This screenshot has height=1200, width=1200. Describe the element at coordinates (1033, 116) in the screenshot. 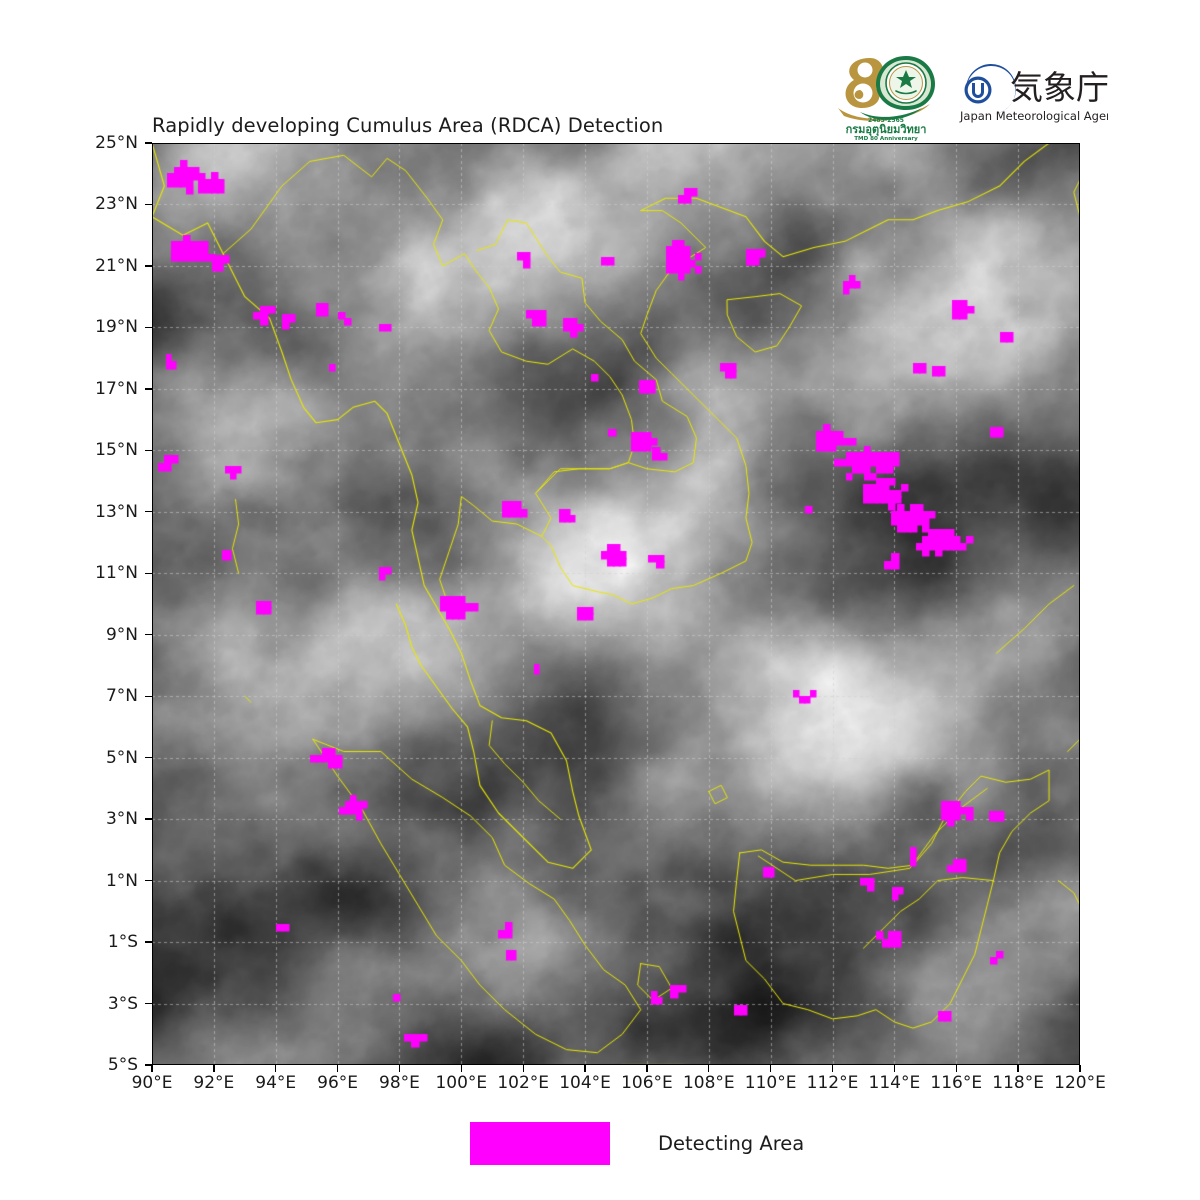

I see `jma-subtitle: Japan Meteorological Agency` at that location.